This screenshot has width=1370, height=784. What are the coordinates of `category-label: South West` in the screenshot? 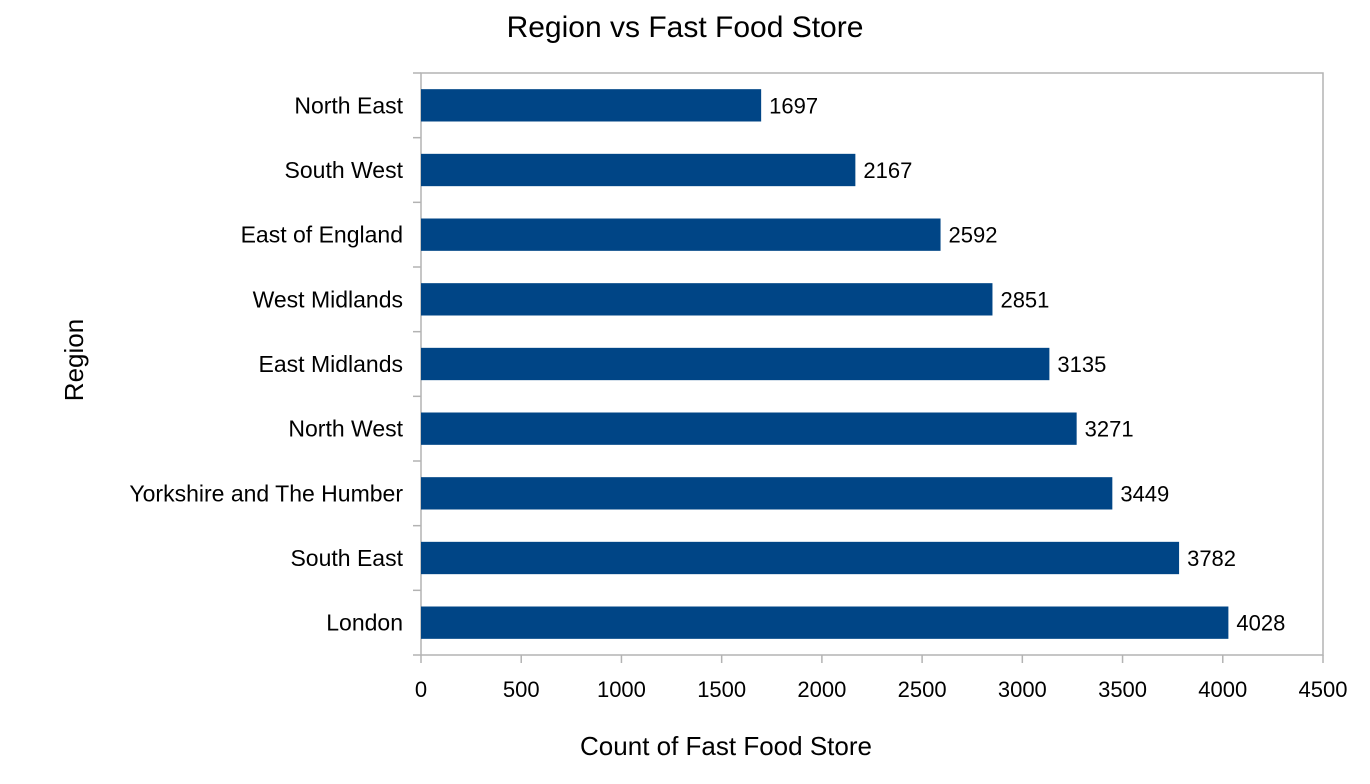 It's located at (344, 170).